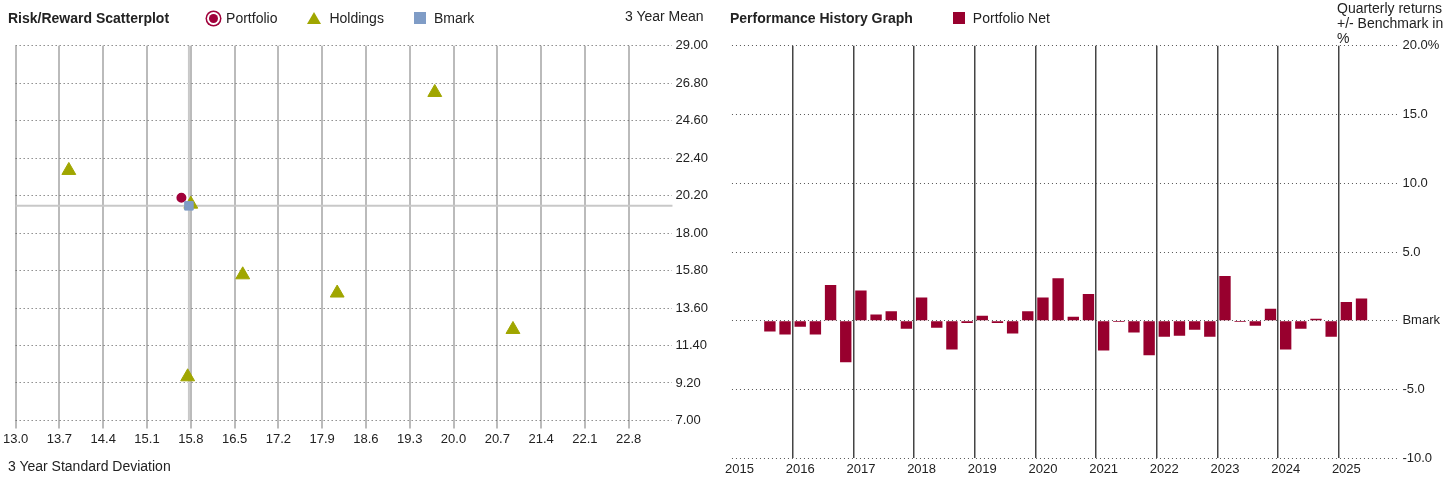 This screenshot has width=1447, height=481. What do you see at coordinates (740, 468) in the screenshot?
I see `x-tick-label: 2015` at bounding box center [740, 468].